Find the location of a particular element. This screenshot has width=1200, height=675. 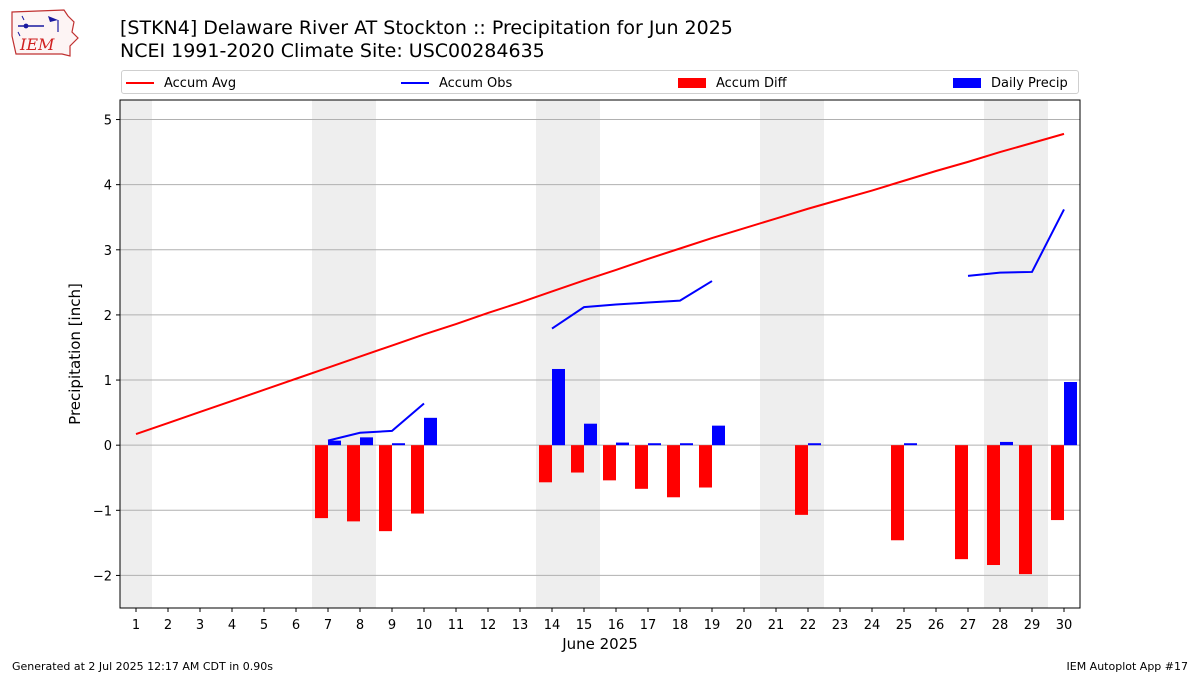

x-tick-label-17: 17 is located at coordinates (648, 625).